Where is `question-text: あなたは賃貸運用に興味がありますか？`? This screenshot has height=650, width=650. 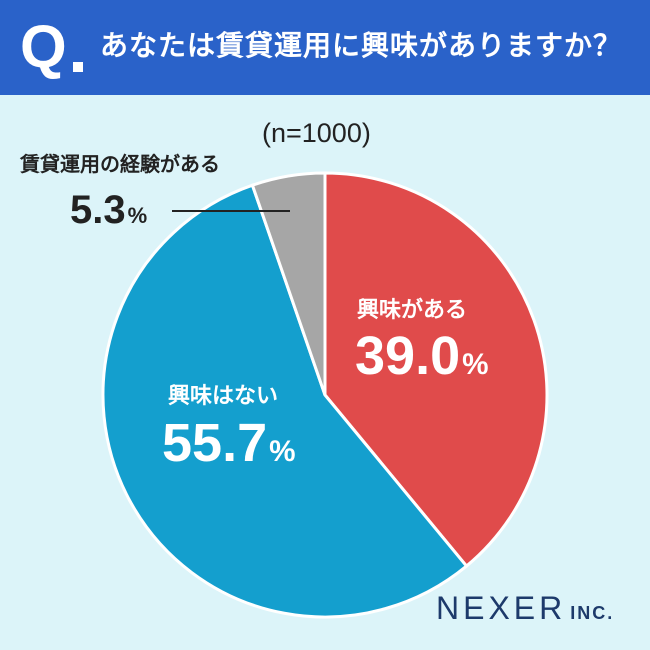 question-text: あなたは賃貸運用に興味がありますか？ is located at coordinates (361, 45).